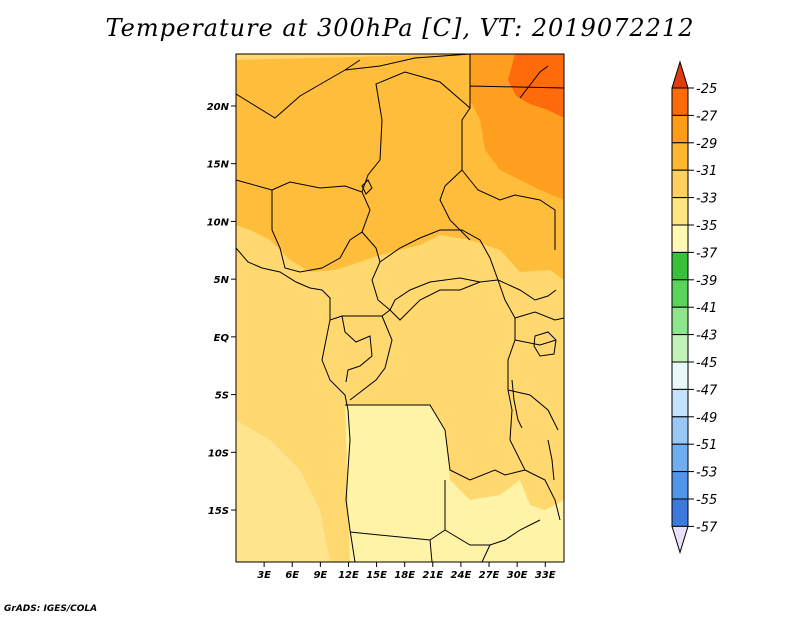  I want to click on border-cameroon, so click(360, 276).